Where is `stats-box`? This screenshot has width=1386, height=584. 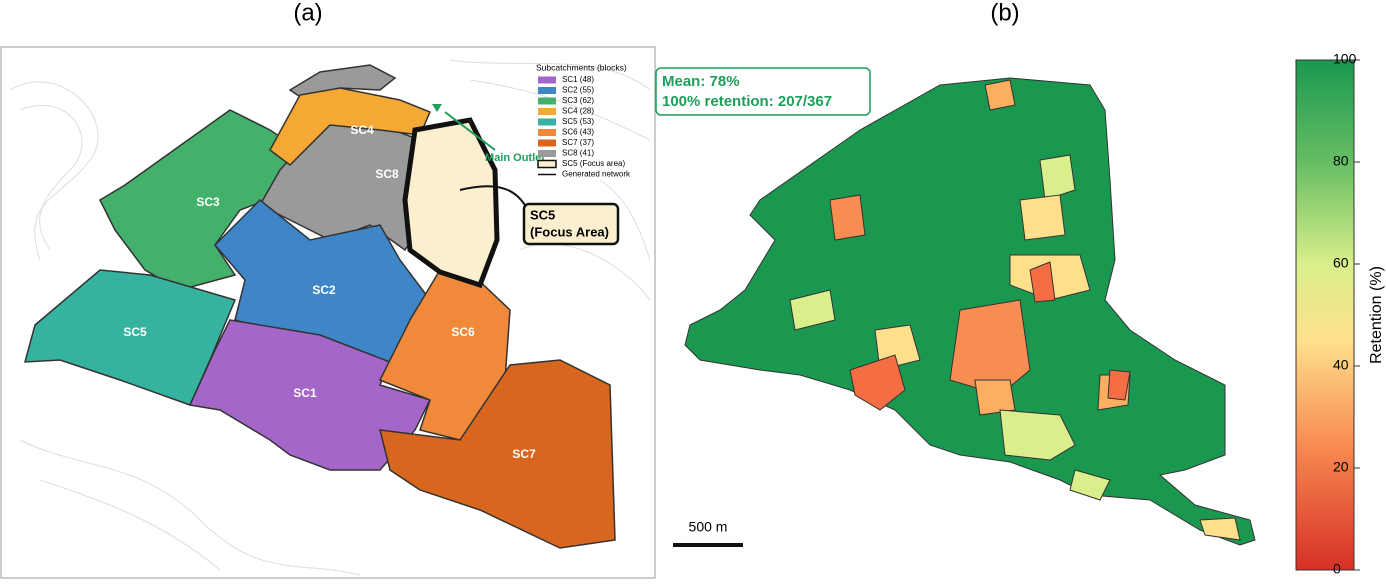
stats-box is located at coordinates (763, 91).